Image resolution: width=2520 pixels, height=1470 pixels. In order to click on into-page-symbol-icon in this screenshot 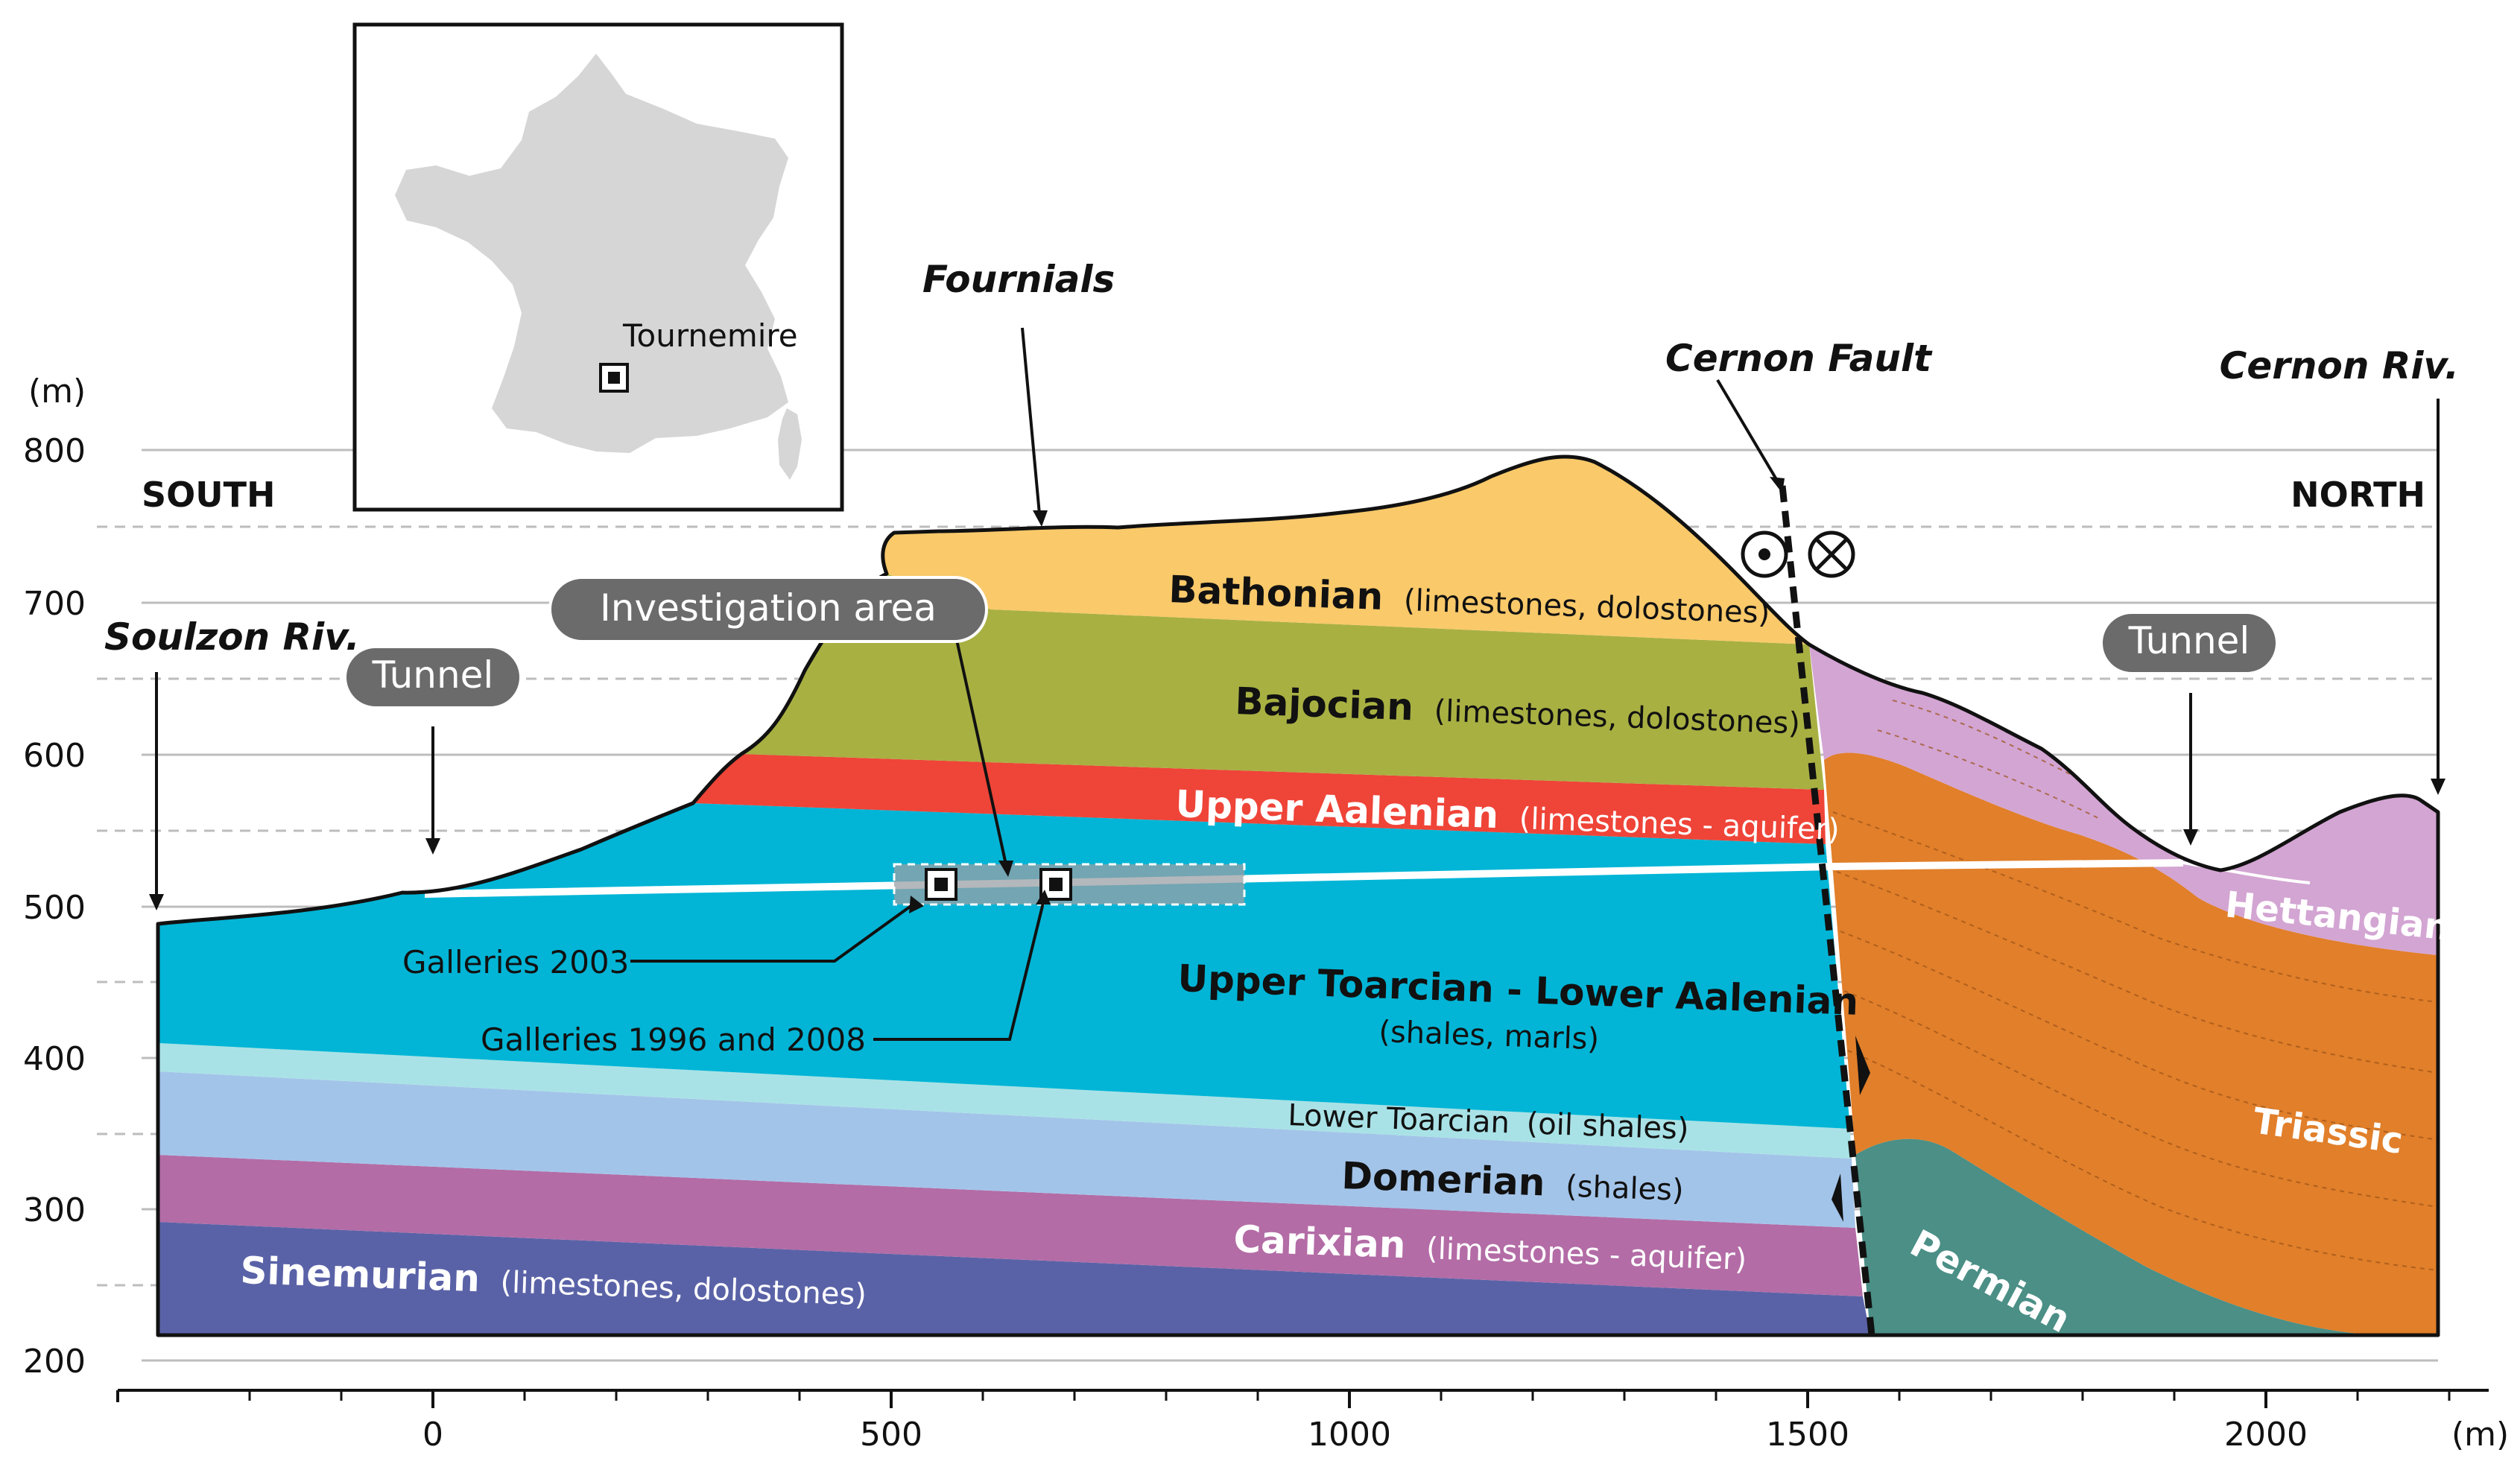, I will do `click(1831, 554)`.